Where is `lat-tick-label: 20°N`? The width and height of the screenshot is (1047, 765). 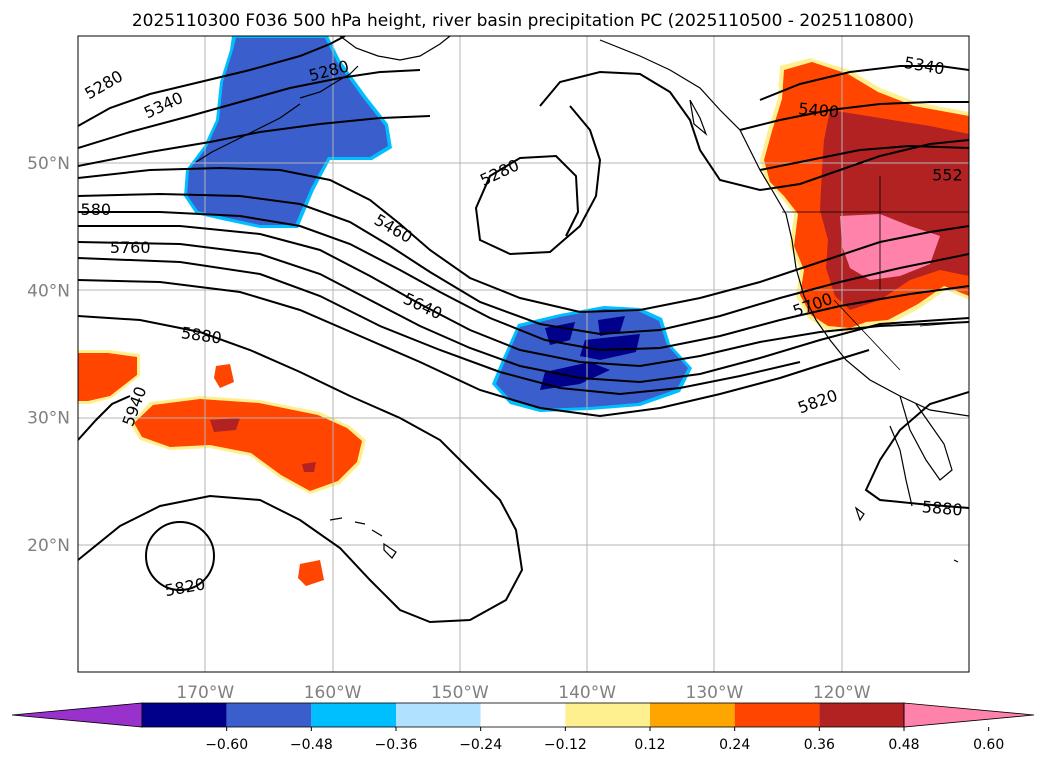
lat-tick-label: 20°N is located at coordinates (48, 546).